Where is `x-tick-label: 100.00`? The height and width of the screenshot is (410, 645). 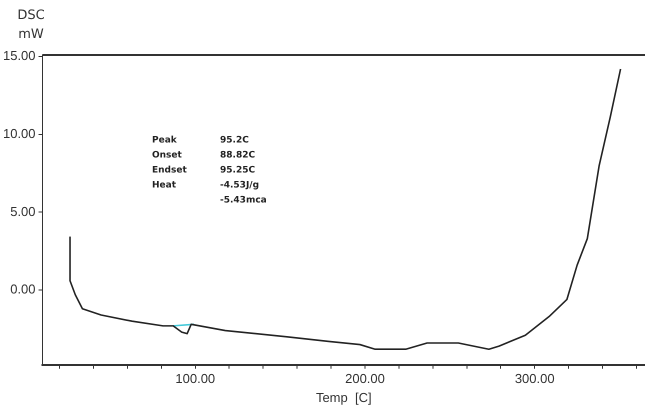 x-tick-label: 100.00 is located at coordinates (195, 378).